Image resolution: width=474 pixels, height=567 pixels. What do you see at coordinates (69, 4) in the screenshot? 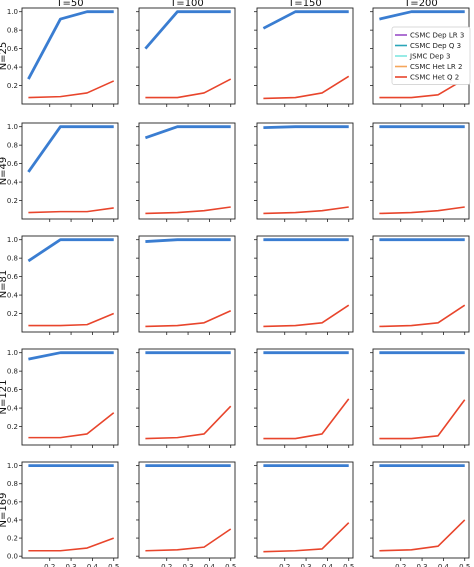
I see `column-title: T=50` at bounding box center [69, 4].